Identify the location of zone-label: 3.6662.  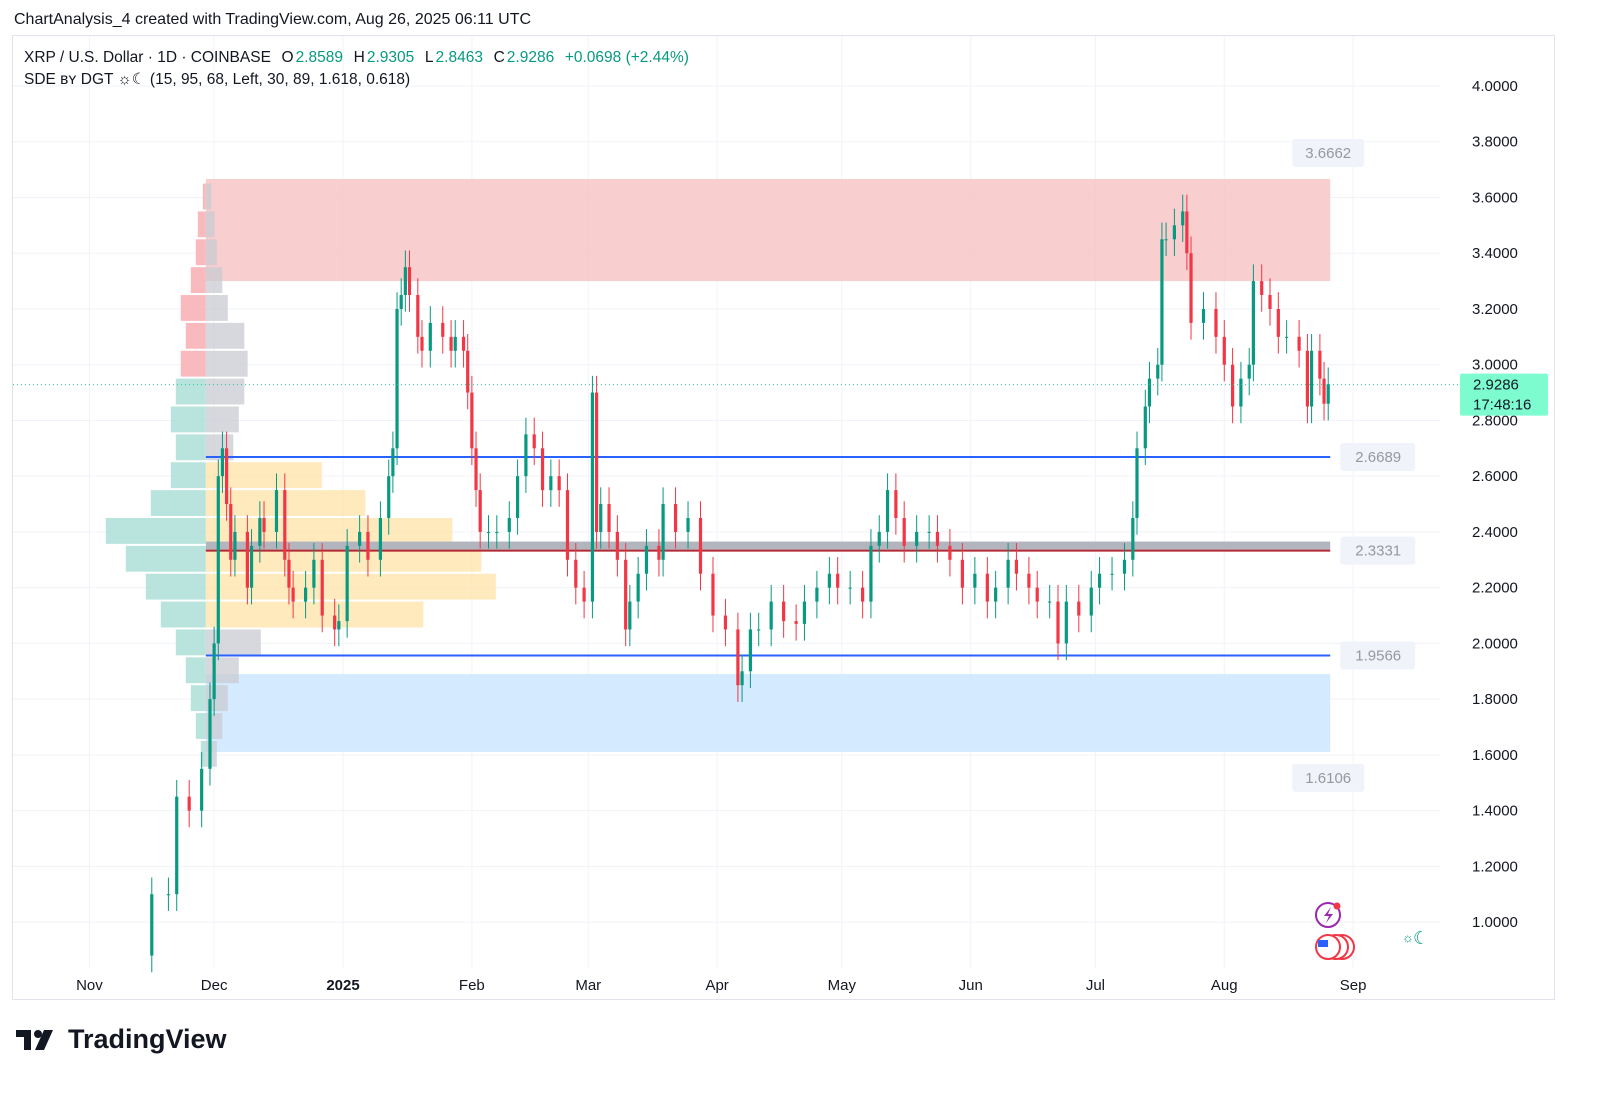
(1328, 153).